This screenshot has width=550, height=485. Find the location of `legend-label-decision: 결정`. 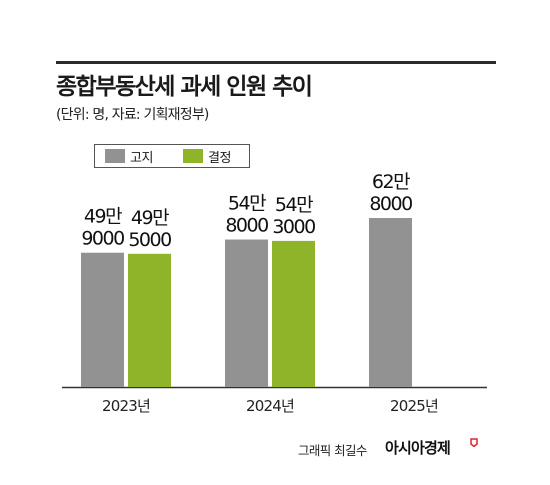

legend-label-decision: 결정 is located at coordinates (219, 158).